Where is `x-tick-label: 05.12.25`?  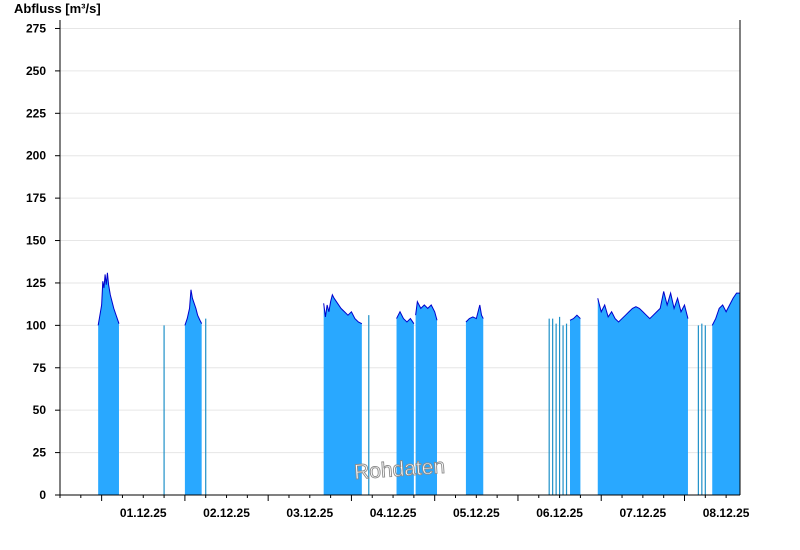
x-tick-label: 05.12.25 is located at coordinates (476, 513).